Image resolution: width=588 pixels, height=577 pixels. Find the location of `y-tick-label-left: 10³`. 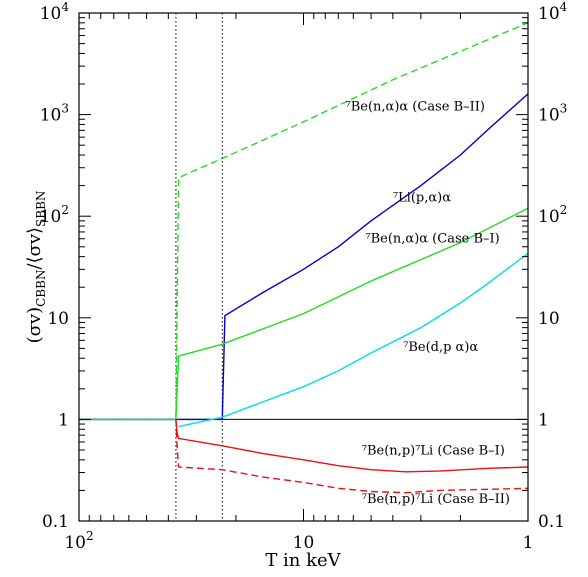

y-tick-label-left: 10³ is located at coordinates (54, 114).